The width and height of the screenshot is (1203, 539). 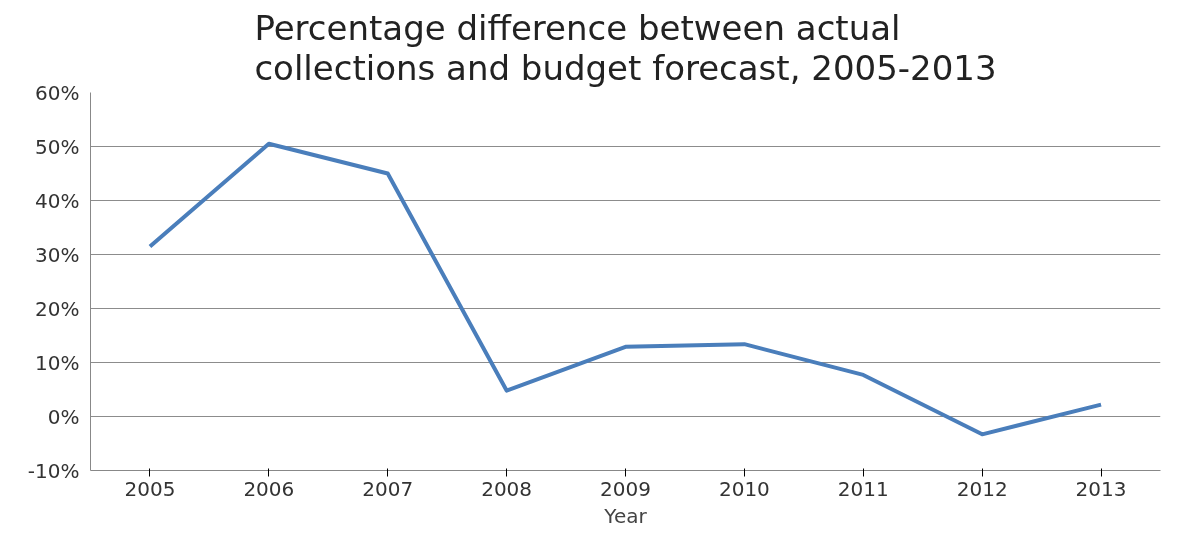 I want to click on x-tick-label: 2006, so click(x=269, y=488).